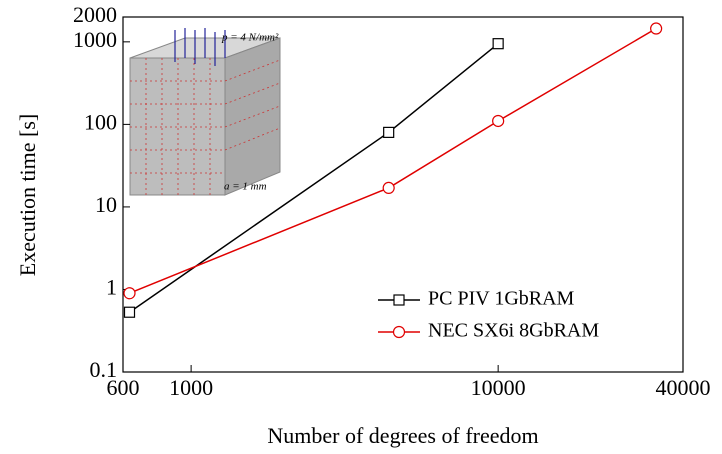  What do you see at coordinates (498, 387) in the screenshot?
I see `x-tick-label: 10000` at bounding box center [498, 387].